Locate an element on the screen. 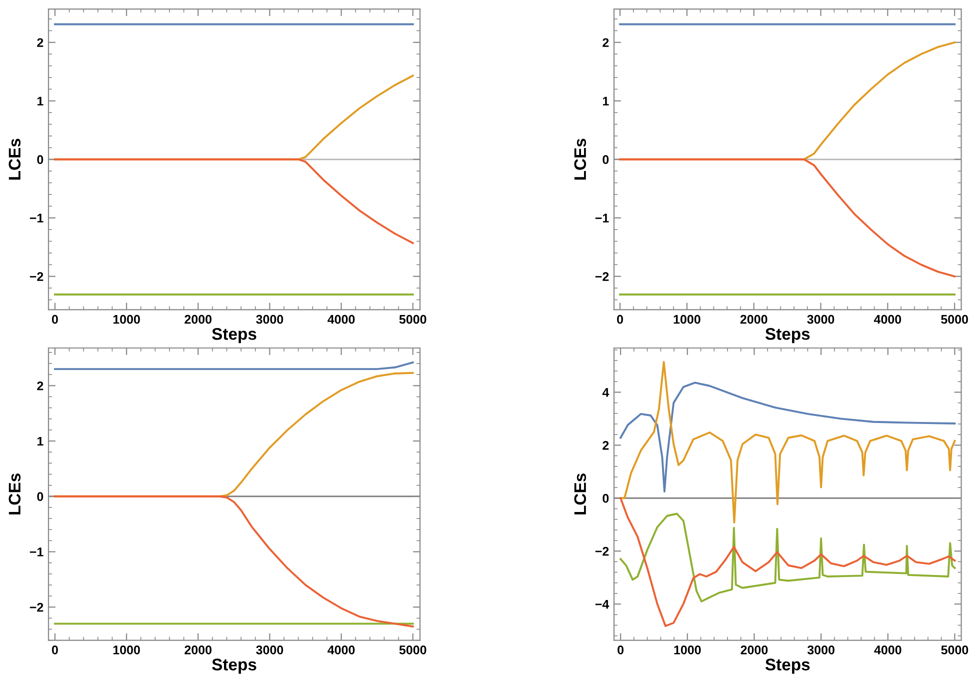 This screenshot has width=970, height=696. y-tick-label: 4 is located at coordinates (606, 392).